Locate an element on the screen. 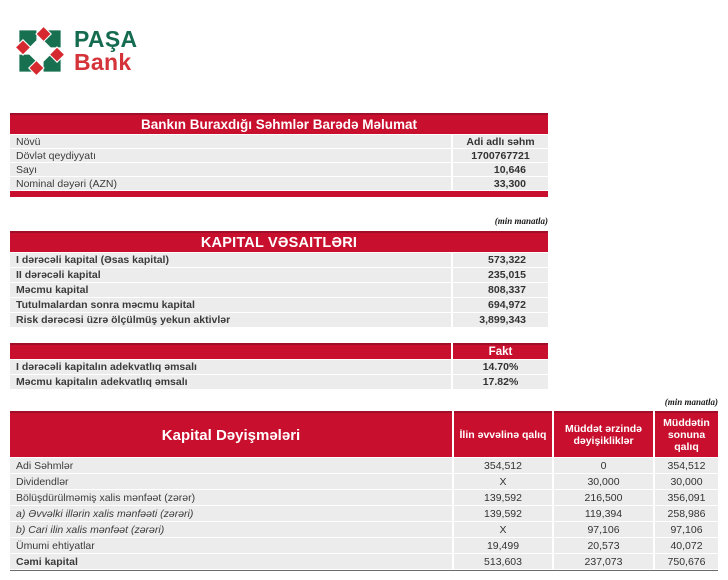 The image size is (728, 580). row-label: I dərəcəli kapitalın adekvatlıq əmsalı is located at coordinates (230, 367).